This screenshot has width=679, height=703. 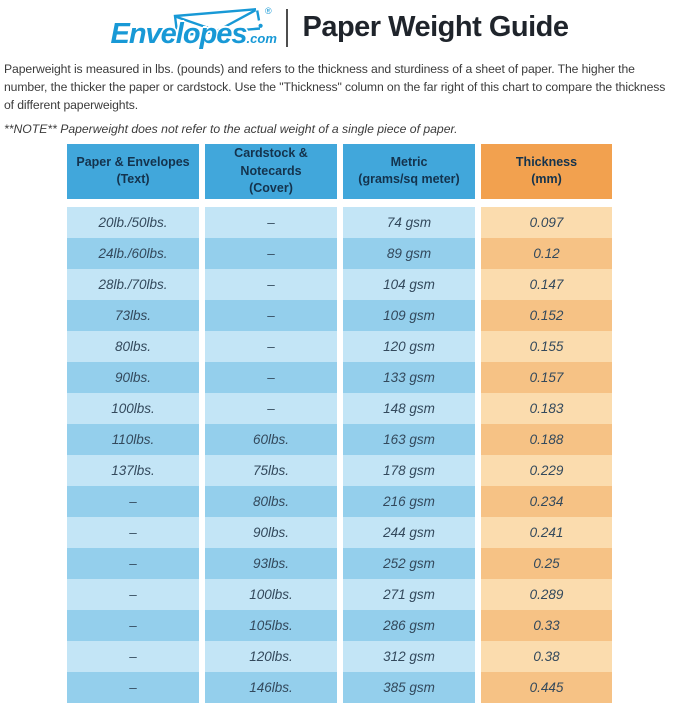 What do you see at coordinates (409, 253) in the screenshot?
I see `table-cell: 89 gsm` at bounding box center [409, 253].